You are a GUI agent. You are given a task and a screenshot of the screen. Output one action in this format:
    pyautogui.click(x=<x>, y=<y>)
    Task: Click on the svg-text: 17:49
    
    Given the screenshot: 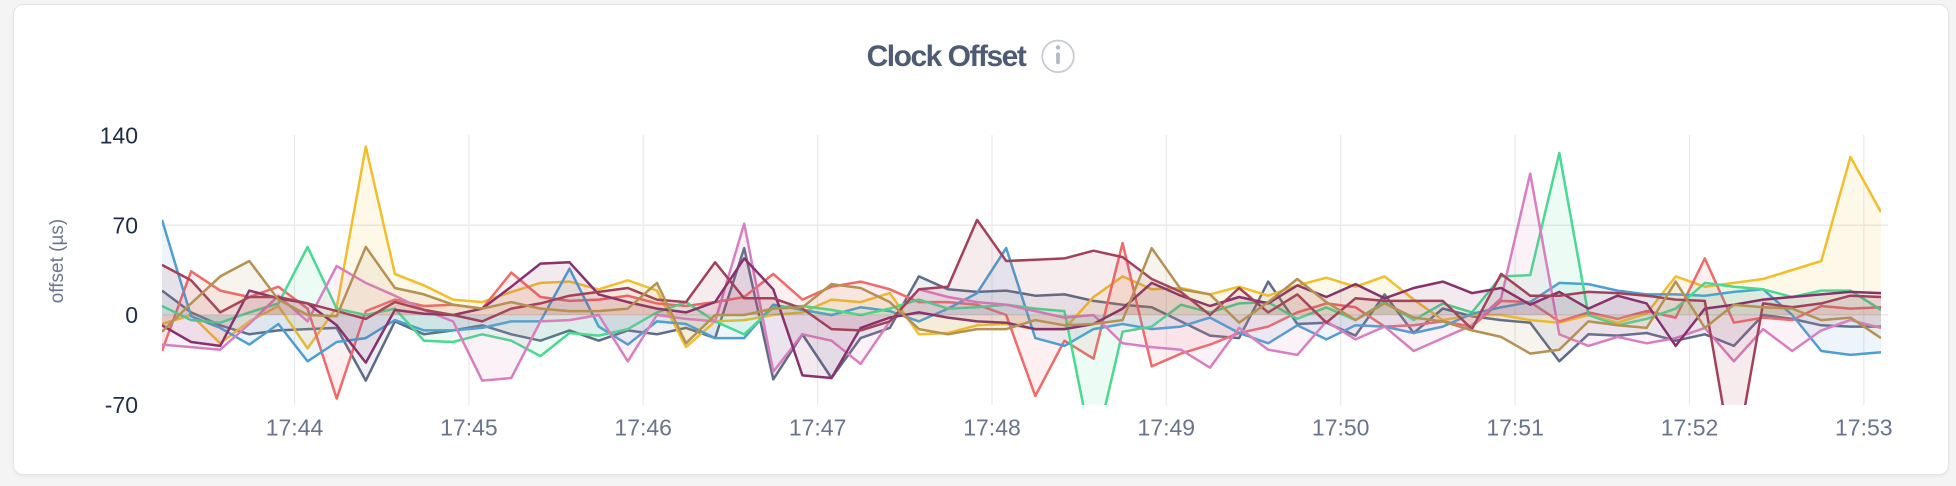 What is the action you would take?
    pyautogui.click(x=1167, y=428)
    